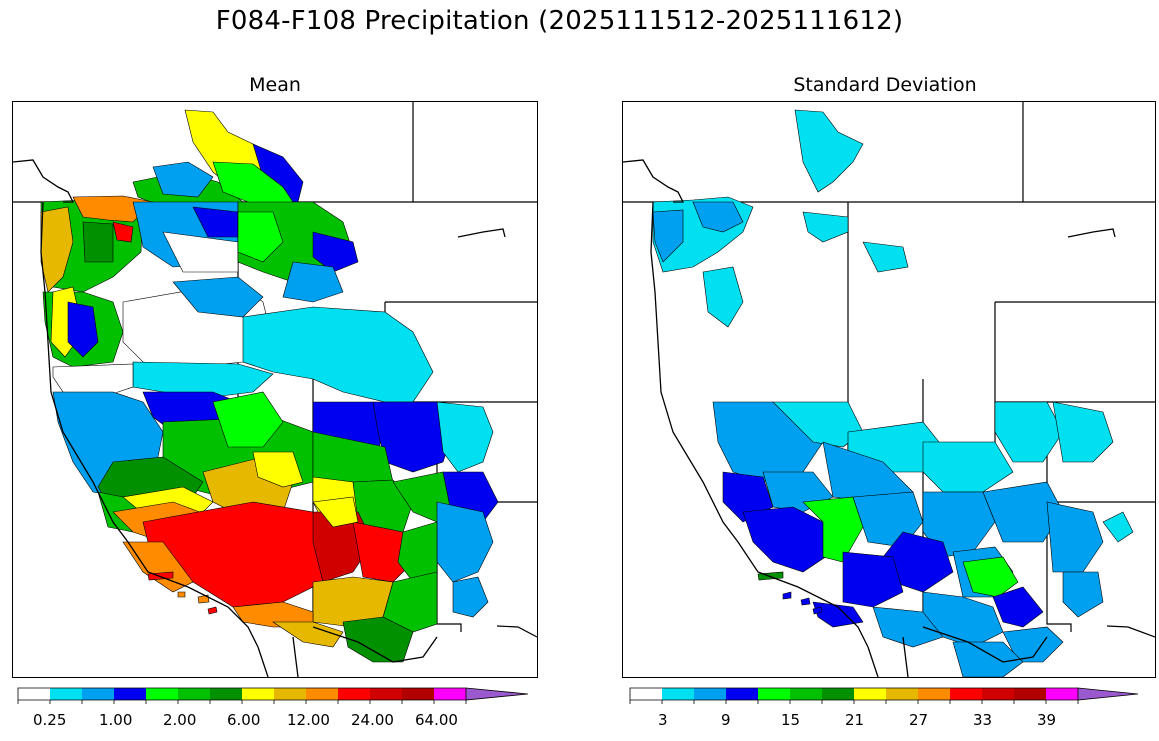 The height and width of the screenshot is (741, 1159). Describe the element at coordinates (663, 720) in the screenshot. I see `std-tick-label: 3` at that location.